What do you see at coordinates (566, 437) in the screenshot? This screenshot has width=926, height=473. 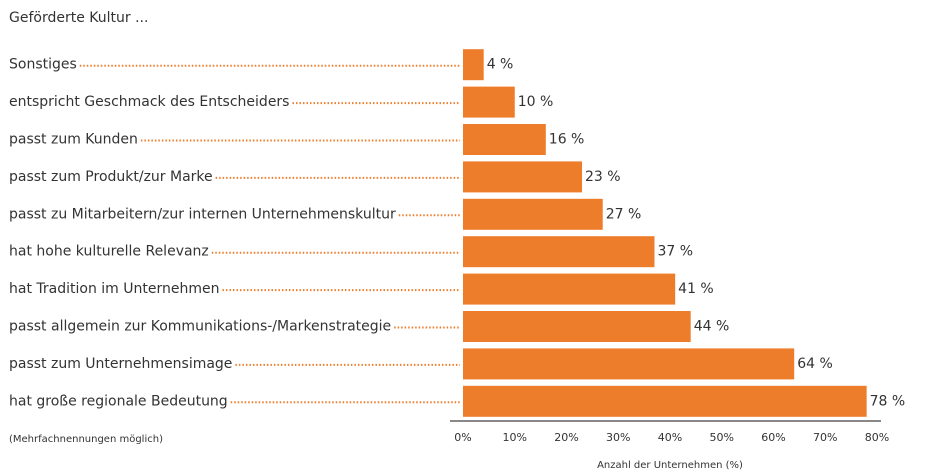 I see `x-tick-label: 20%` at bounding box center [566, 437].